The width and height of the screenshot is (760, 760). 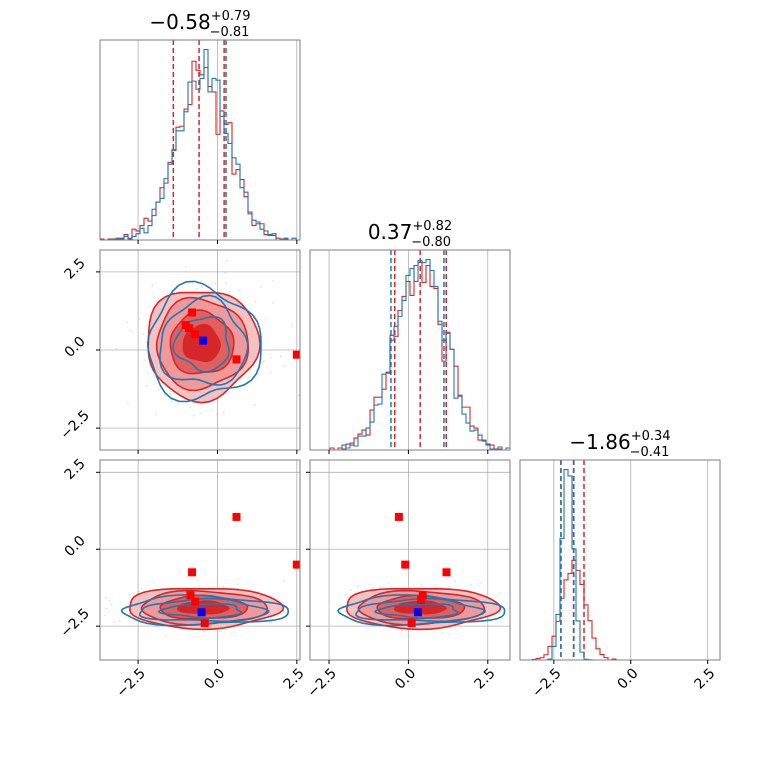 I want to click on panel-row3-col3, so click(x=631, y=560).